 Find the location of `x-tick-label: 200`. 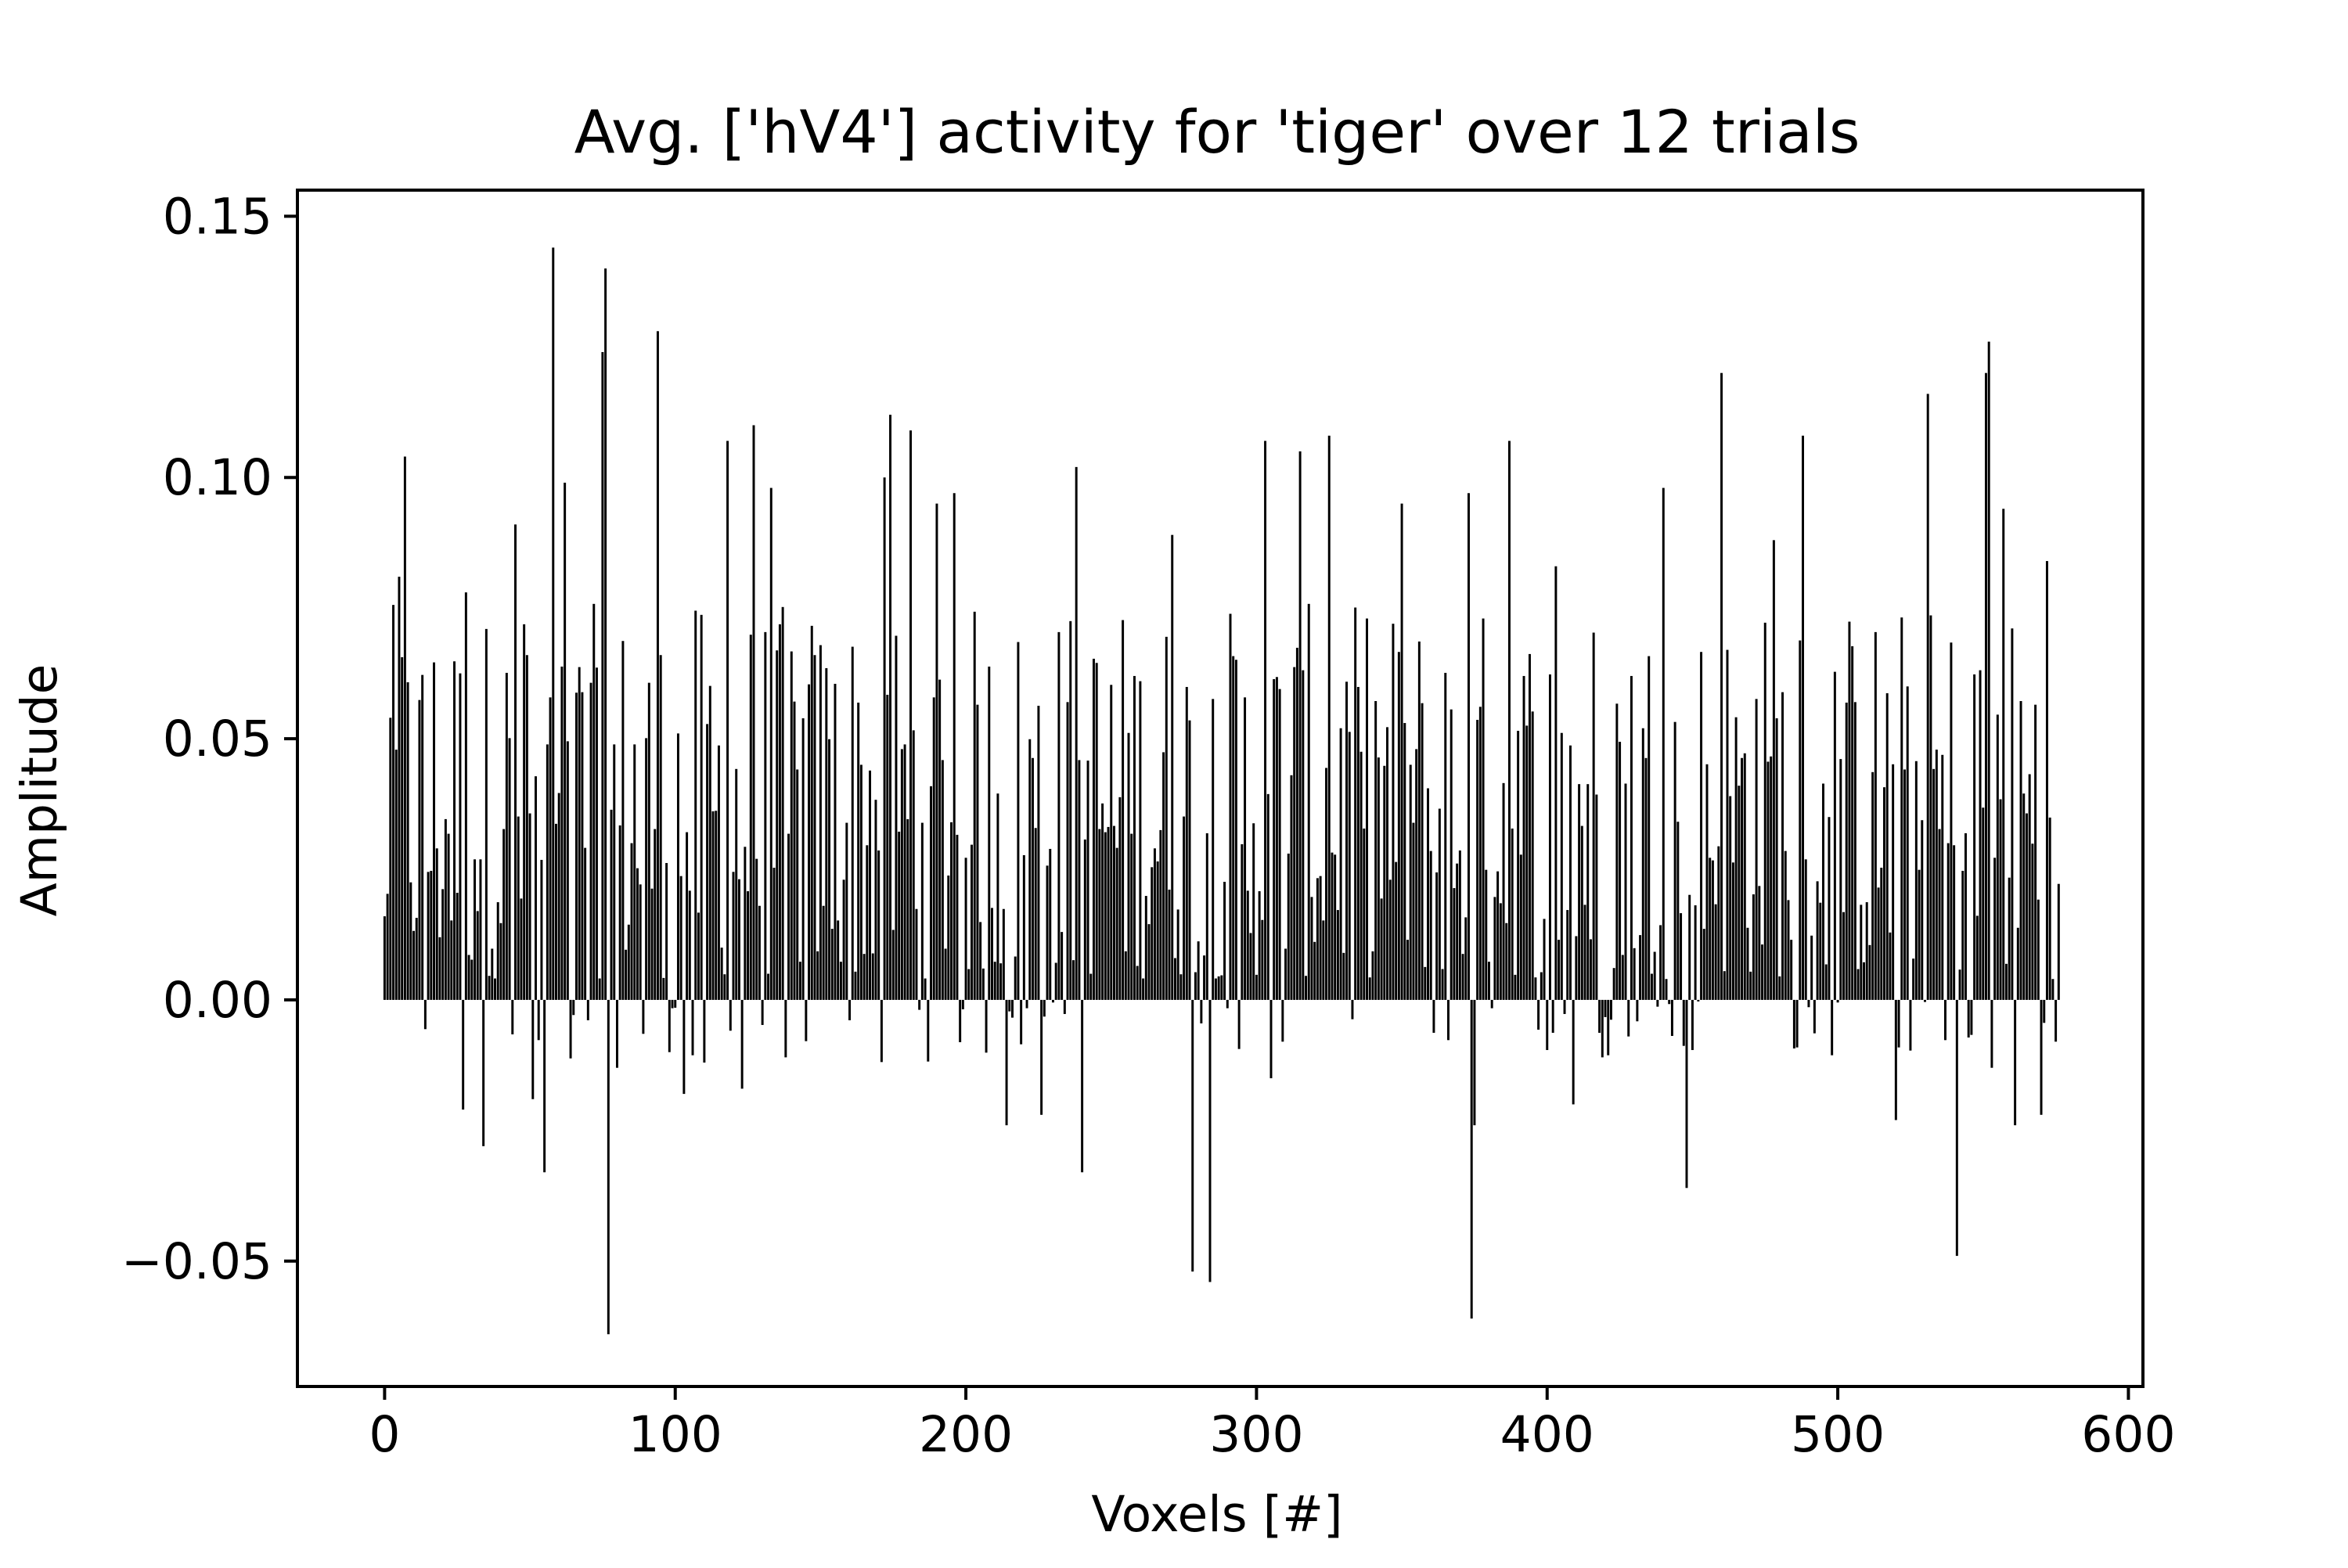

x-tick-label: 200 is located at coordinates (966, 1434).